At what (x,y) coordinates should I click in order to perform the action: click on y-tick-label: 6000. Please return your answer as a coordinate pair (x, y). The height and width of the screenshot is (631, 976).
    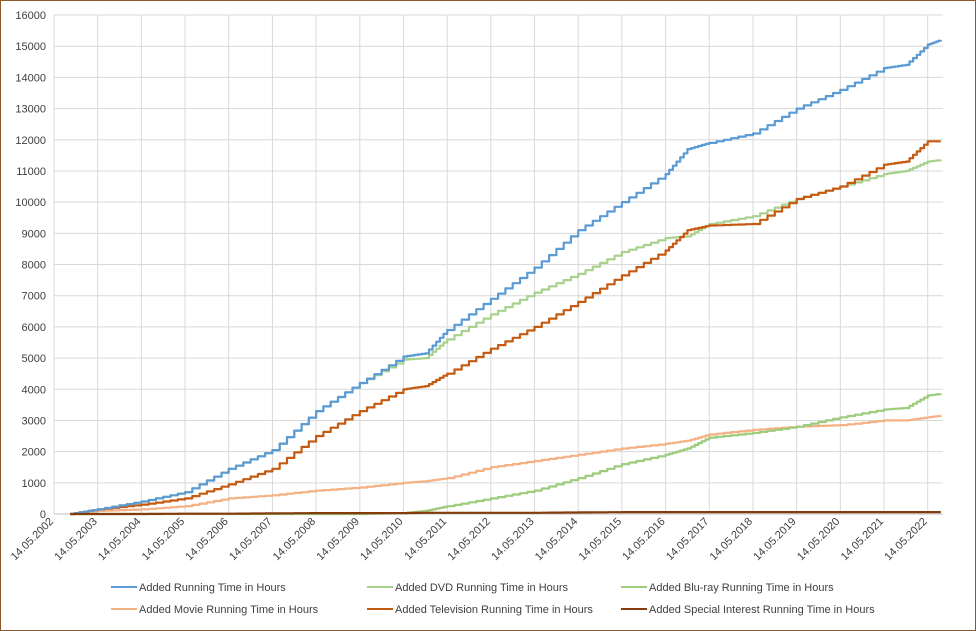
    Looking at the image, I should click on (34, 328).